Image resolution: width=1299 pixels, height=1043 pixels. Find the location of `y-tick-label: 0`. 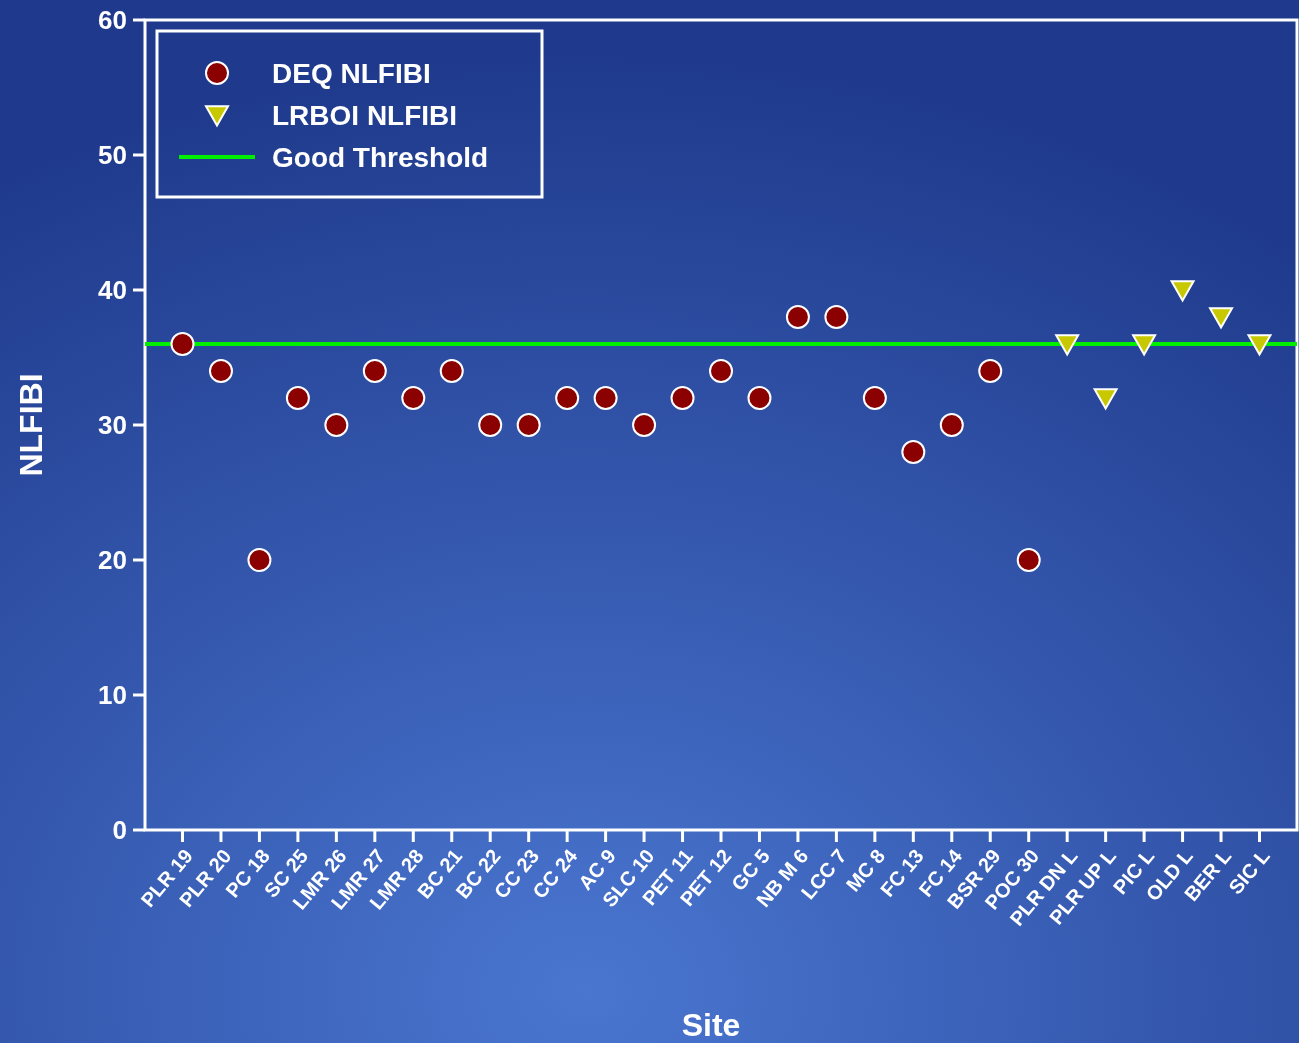

y-tick-label: 0 is located at coordinates (119, 830).